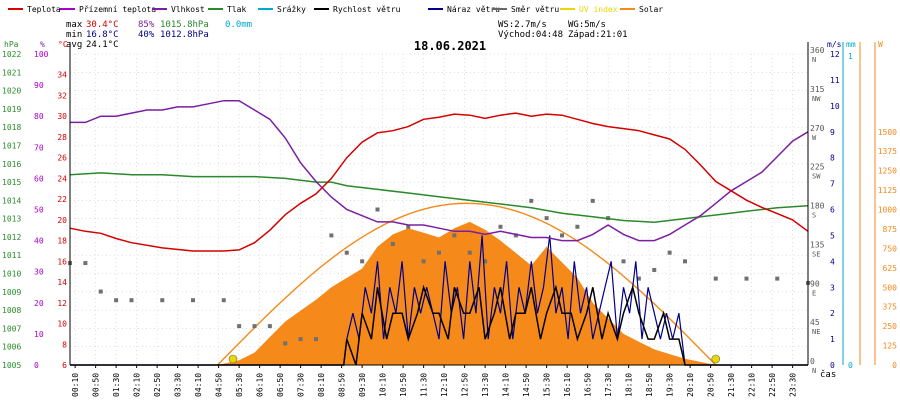  What do you see at coordinates (342, 385) in the screenshot?
I see `tick-label-time: 08:50` at bounding box center [342, 385].